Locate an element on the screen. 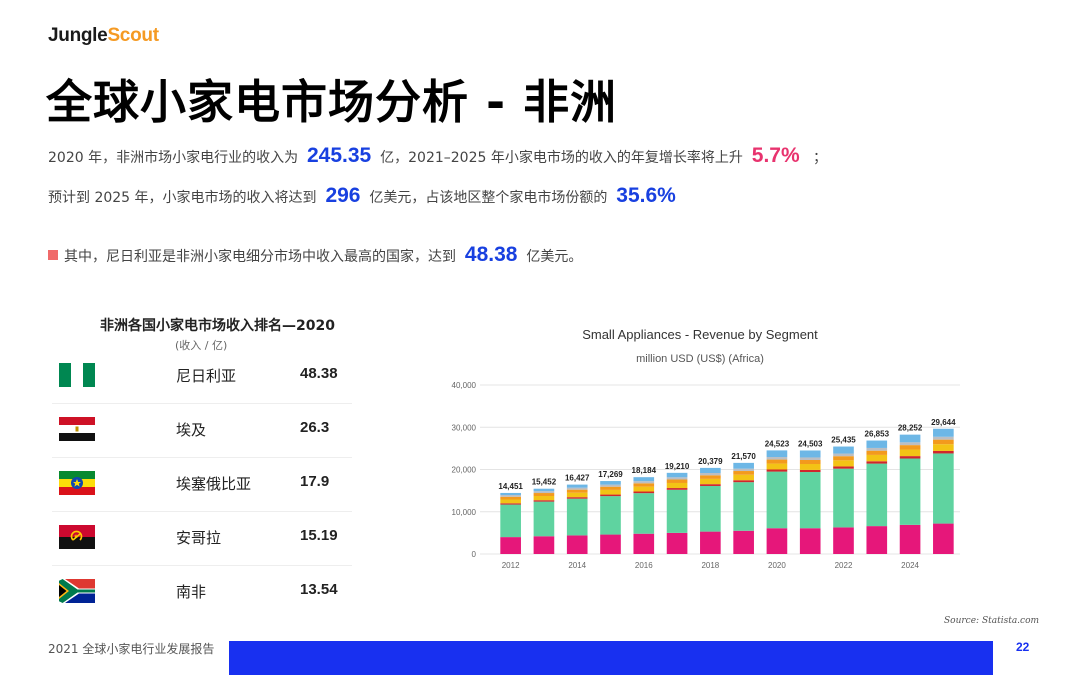 The width and height of the screenshot is (1080, 675). page-number: 22 is located at coordinates (1023, 647).